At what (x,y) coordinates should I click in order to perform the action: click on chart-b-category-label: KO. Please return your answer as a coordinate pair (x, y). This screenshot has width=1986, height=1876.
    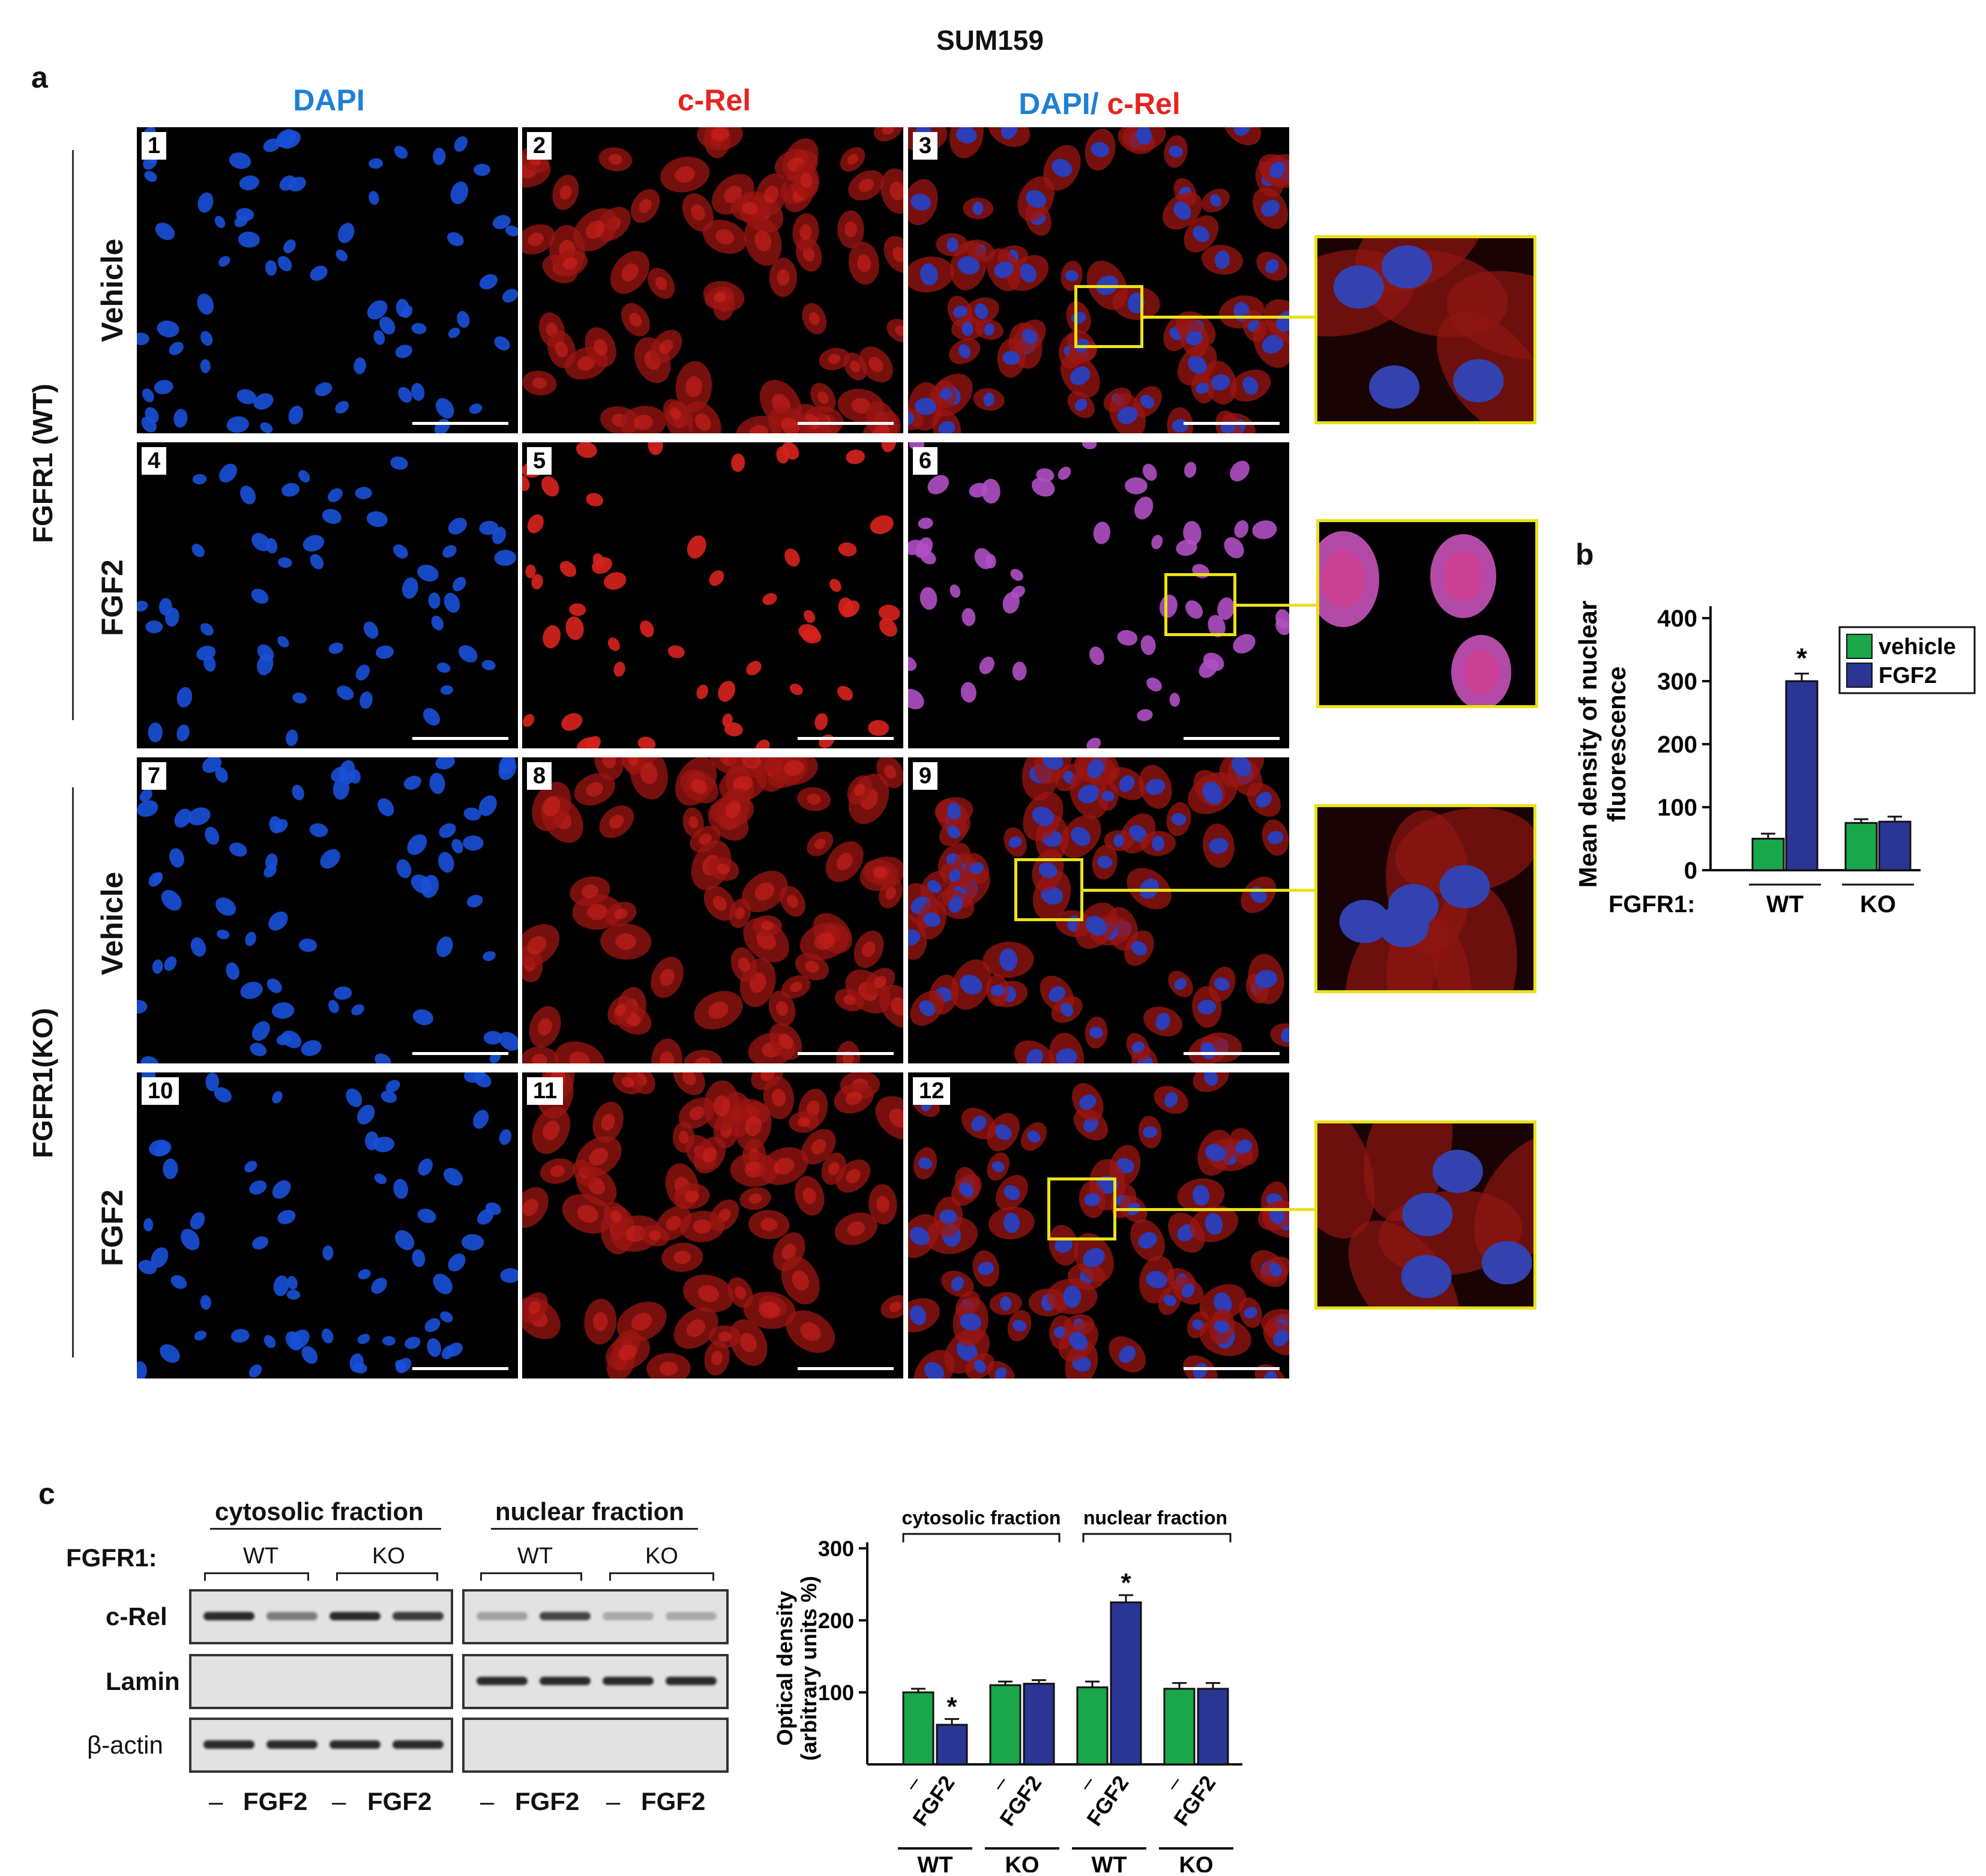
    Looking at the image, I should click on (1878, 904).